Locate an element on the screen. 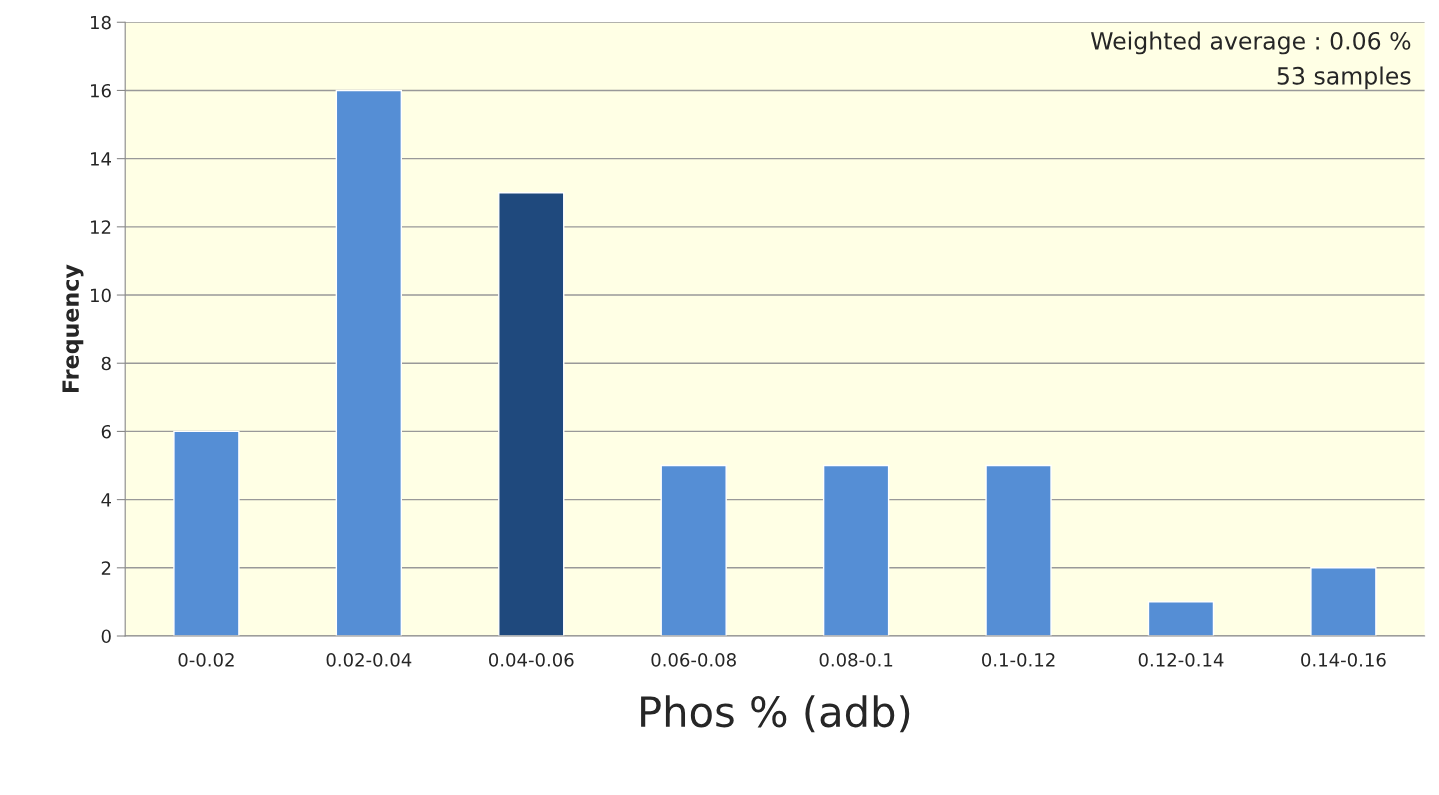  annotation: Weighted average : 0.06 % is located at coordinates (1250, 43).